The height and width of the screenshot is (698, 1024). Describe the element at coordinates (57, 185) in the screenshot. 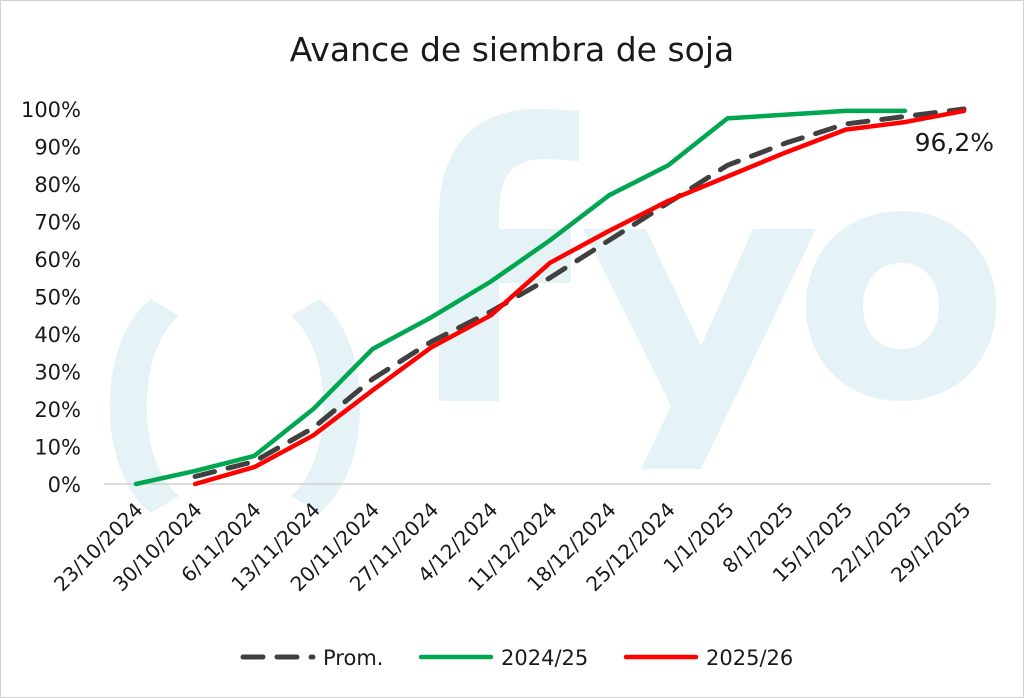

I see `y-tick-label: 80%` at that location.